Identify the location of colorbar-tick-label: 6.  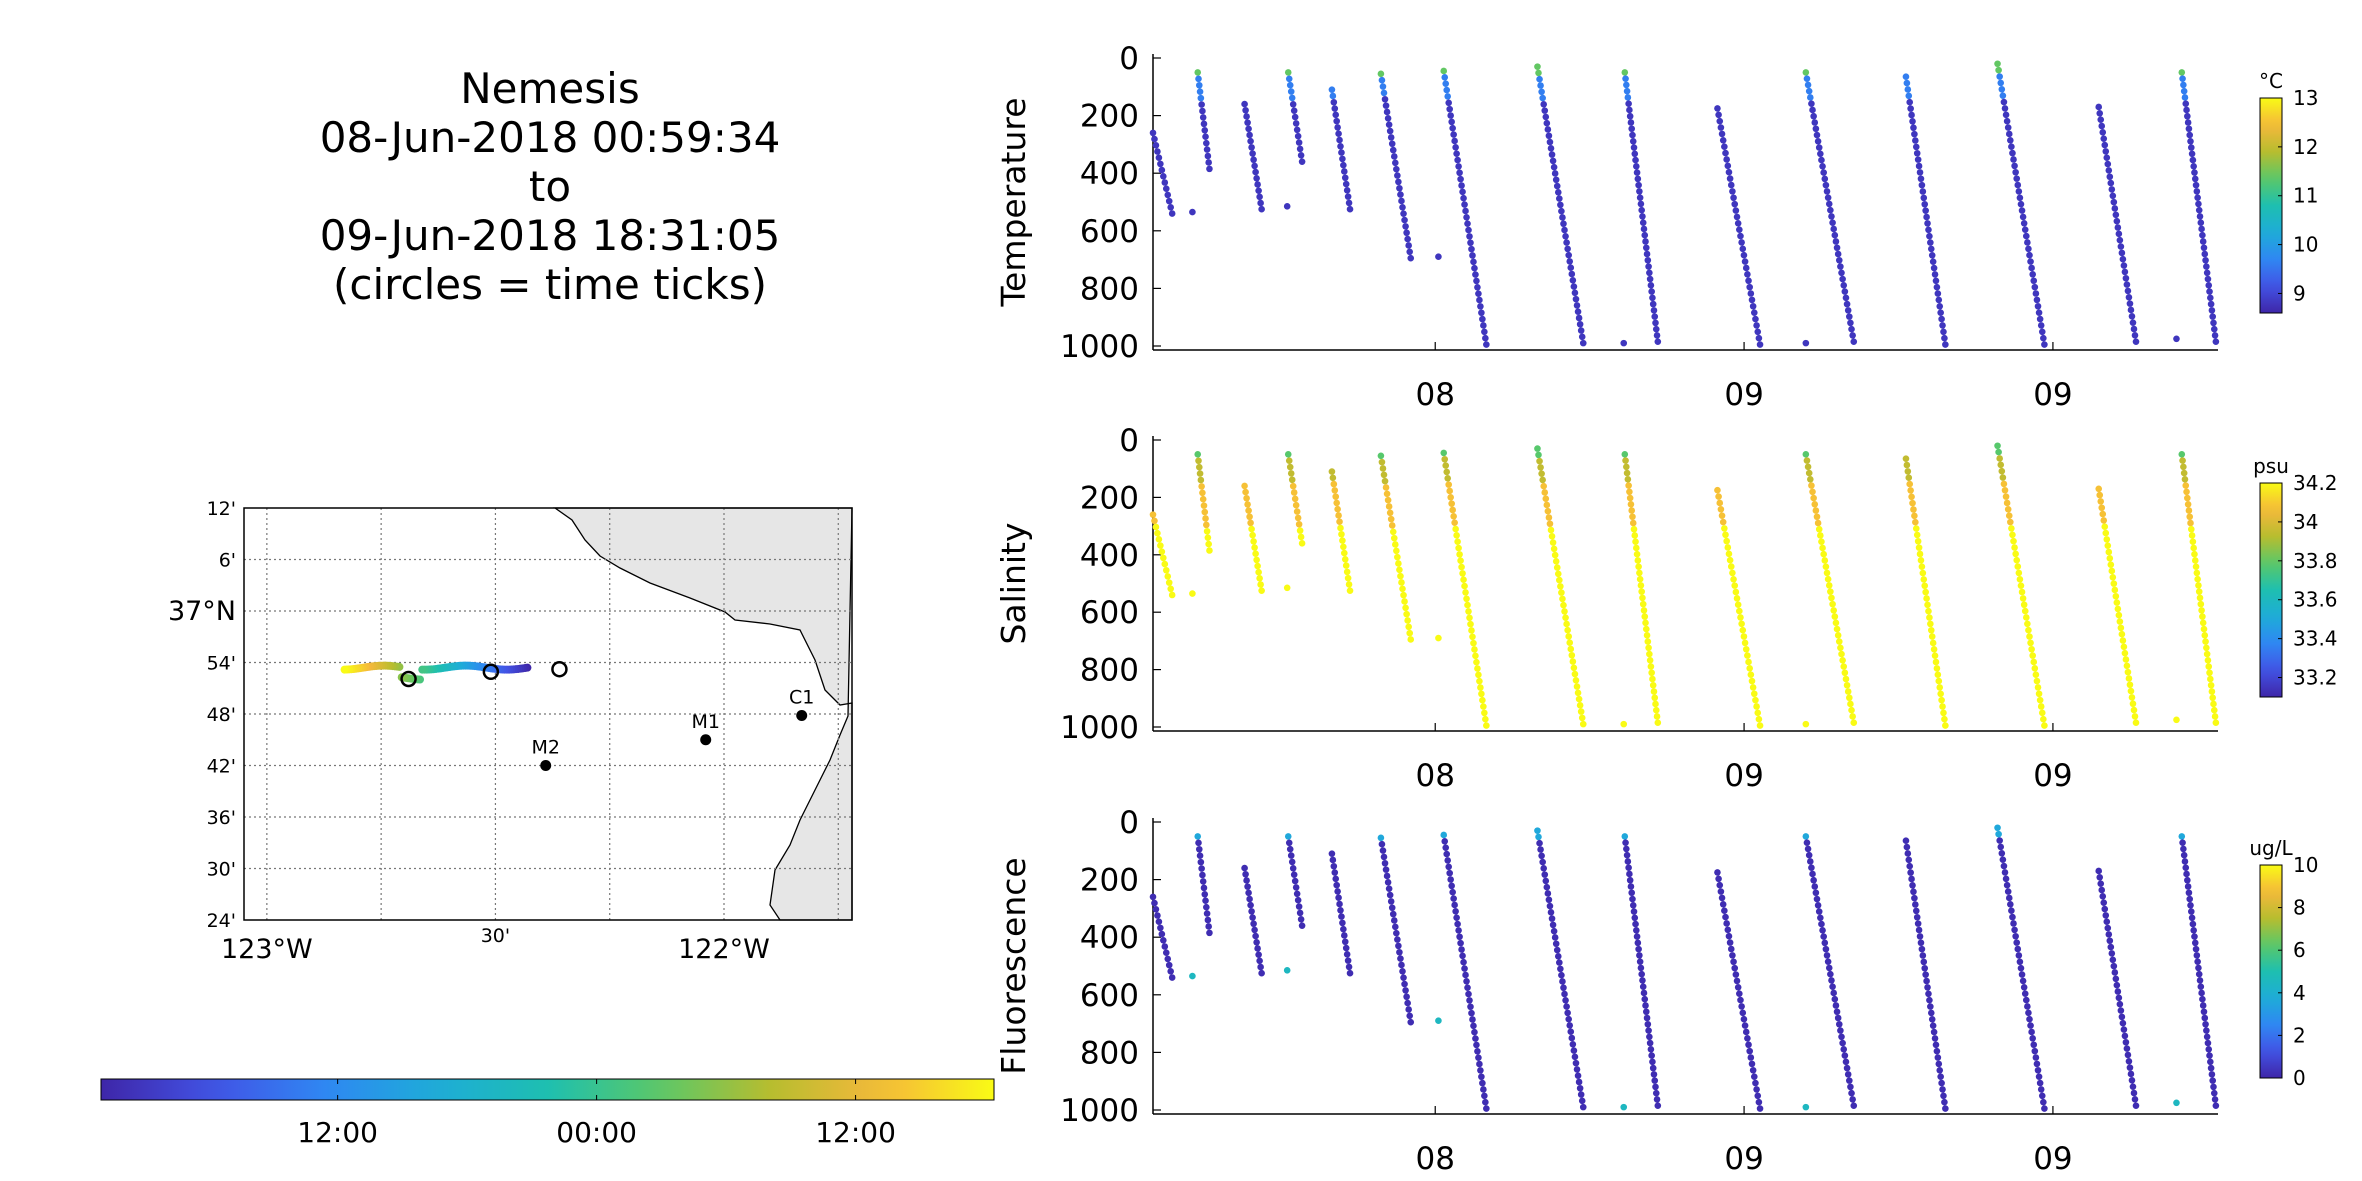
(2299, 950).